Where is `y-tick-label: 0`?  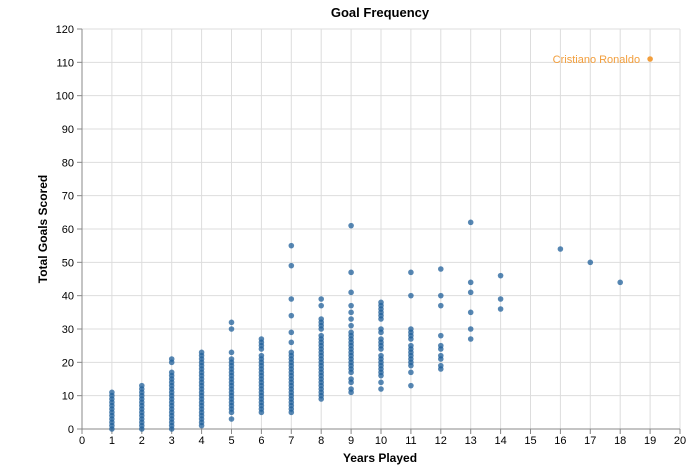 y-tick-label: 0 is located at coordinates (71, 430).